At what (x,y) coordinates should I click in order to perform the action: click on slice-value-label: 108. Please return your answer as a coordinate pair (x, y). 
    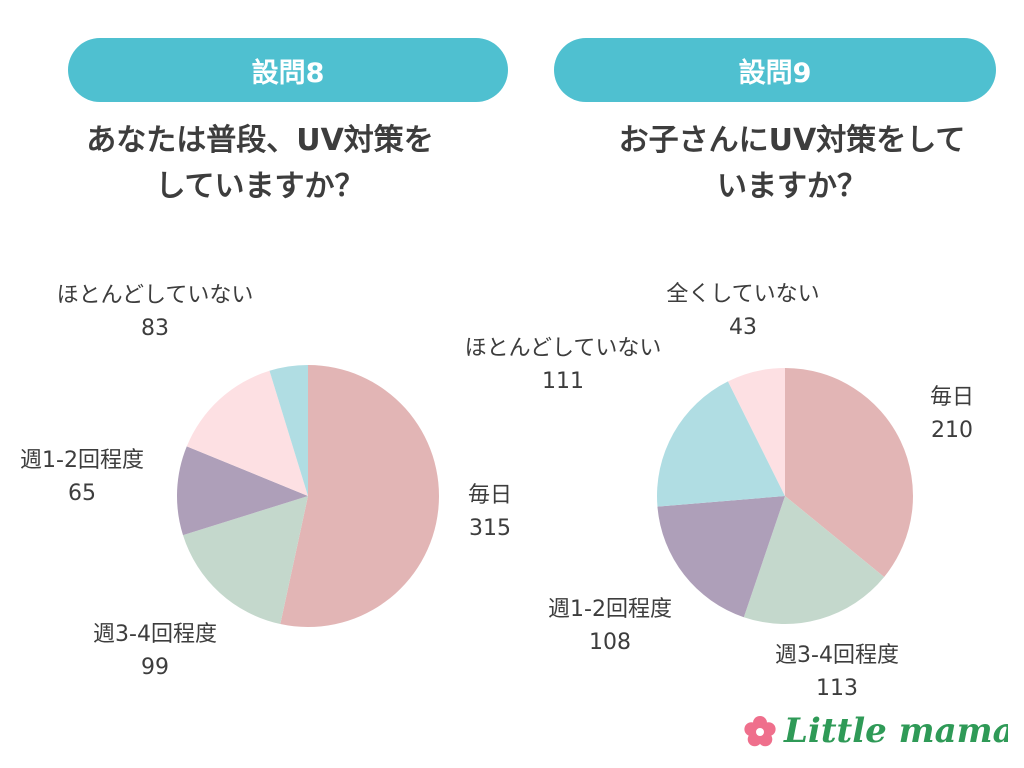
    Looking at the image, I should click on (610, 642).